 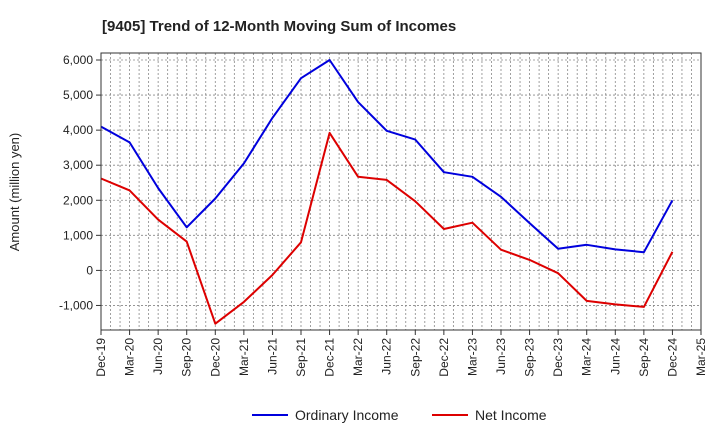 What do you see at coordinates (358, 357) in the screenshot?
I see `x-tick-label: Mar-22` at bounding box center [358, 357].